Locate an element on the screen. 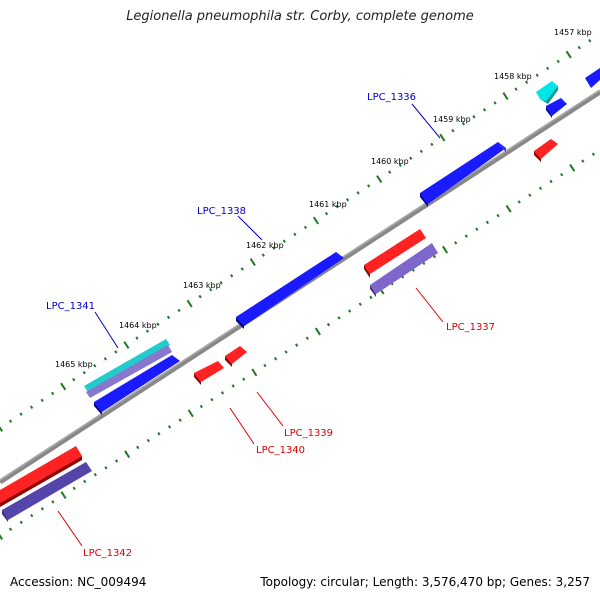 The image size is (600, 600). gene-label-lpc-1336: LPC_1336 is located at coordinates (391, 97).